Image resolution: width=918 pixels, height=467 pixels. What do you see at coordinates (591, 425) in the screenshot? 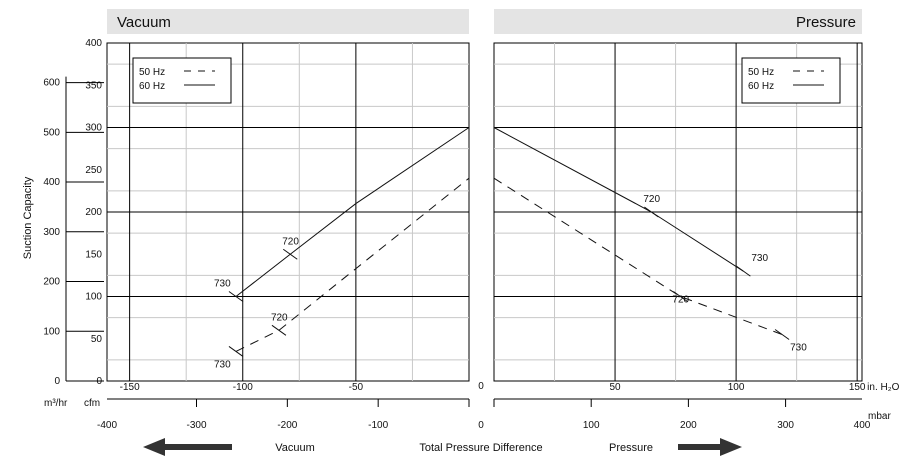
I see `pressure-mbar-tick-label: 100` at bounding box center [591, 425].